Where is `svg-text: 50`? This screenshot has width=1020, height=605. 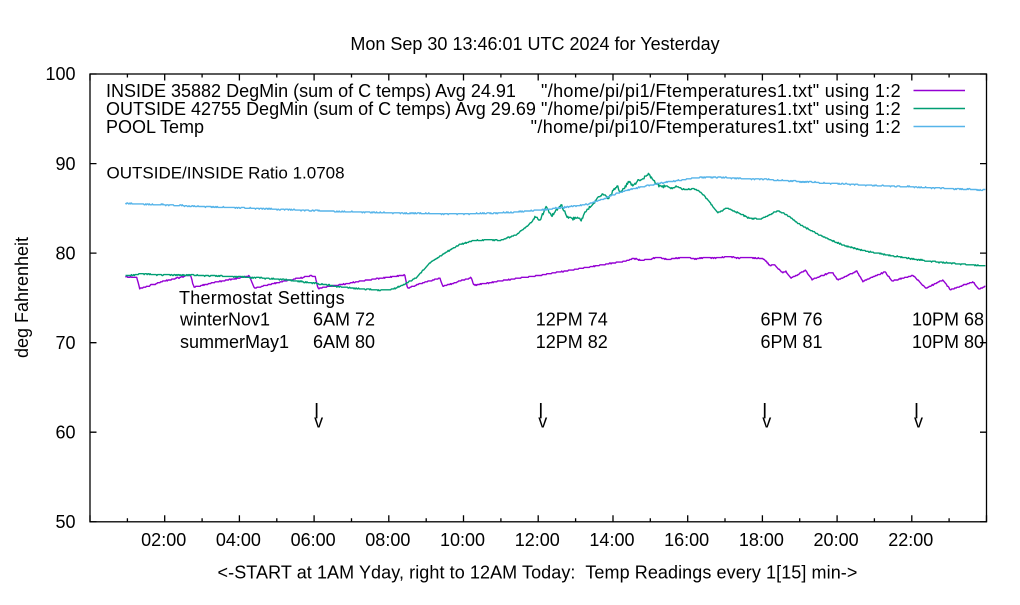
svg-text: 50 is located at coordinates (65, 522).